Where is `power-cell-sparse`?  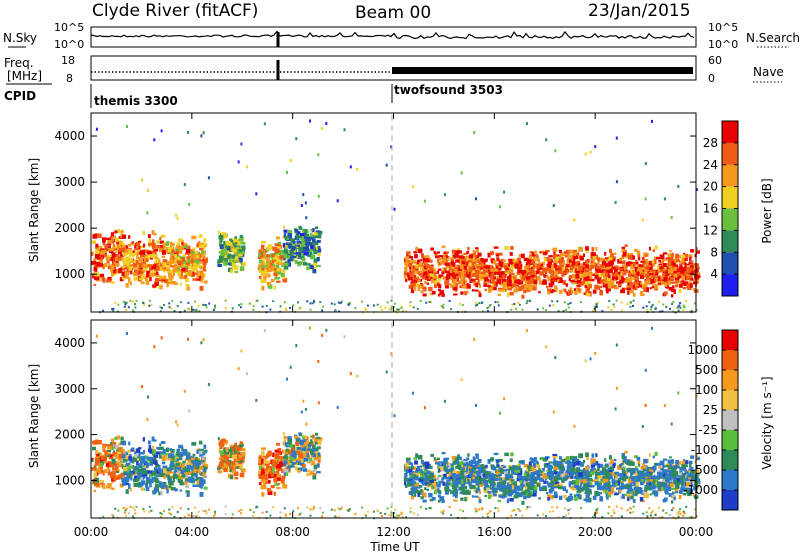
power-cell-sparse is located at coordinates (318, 196).